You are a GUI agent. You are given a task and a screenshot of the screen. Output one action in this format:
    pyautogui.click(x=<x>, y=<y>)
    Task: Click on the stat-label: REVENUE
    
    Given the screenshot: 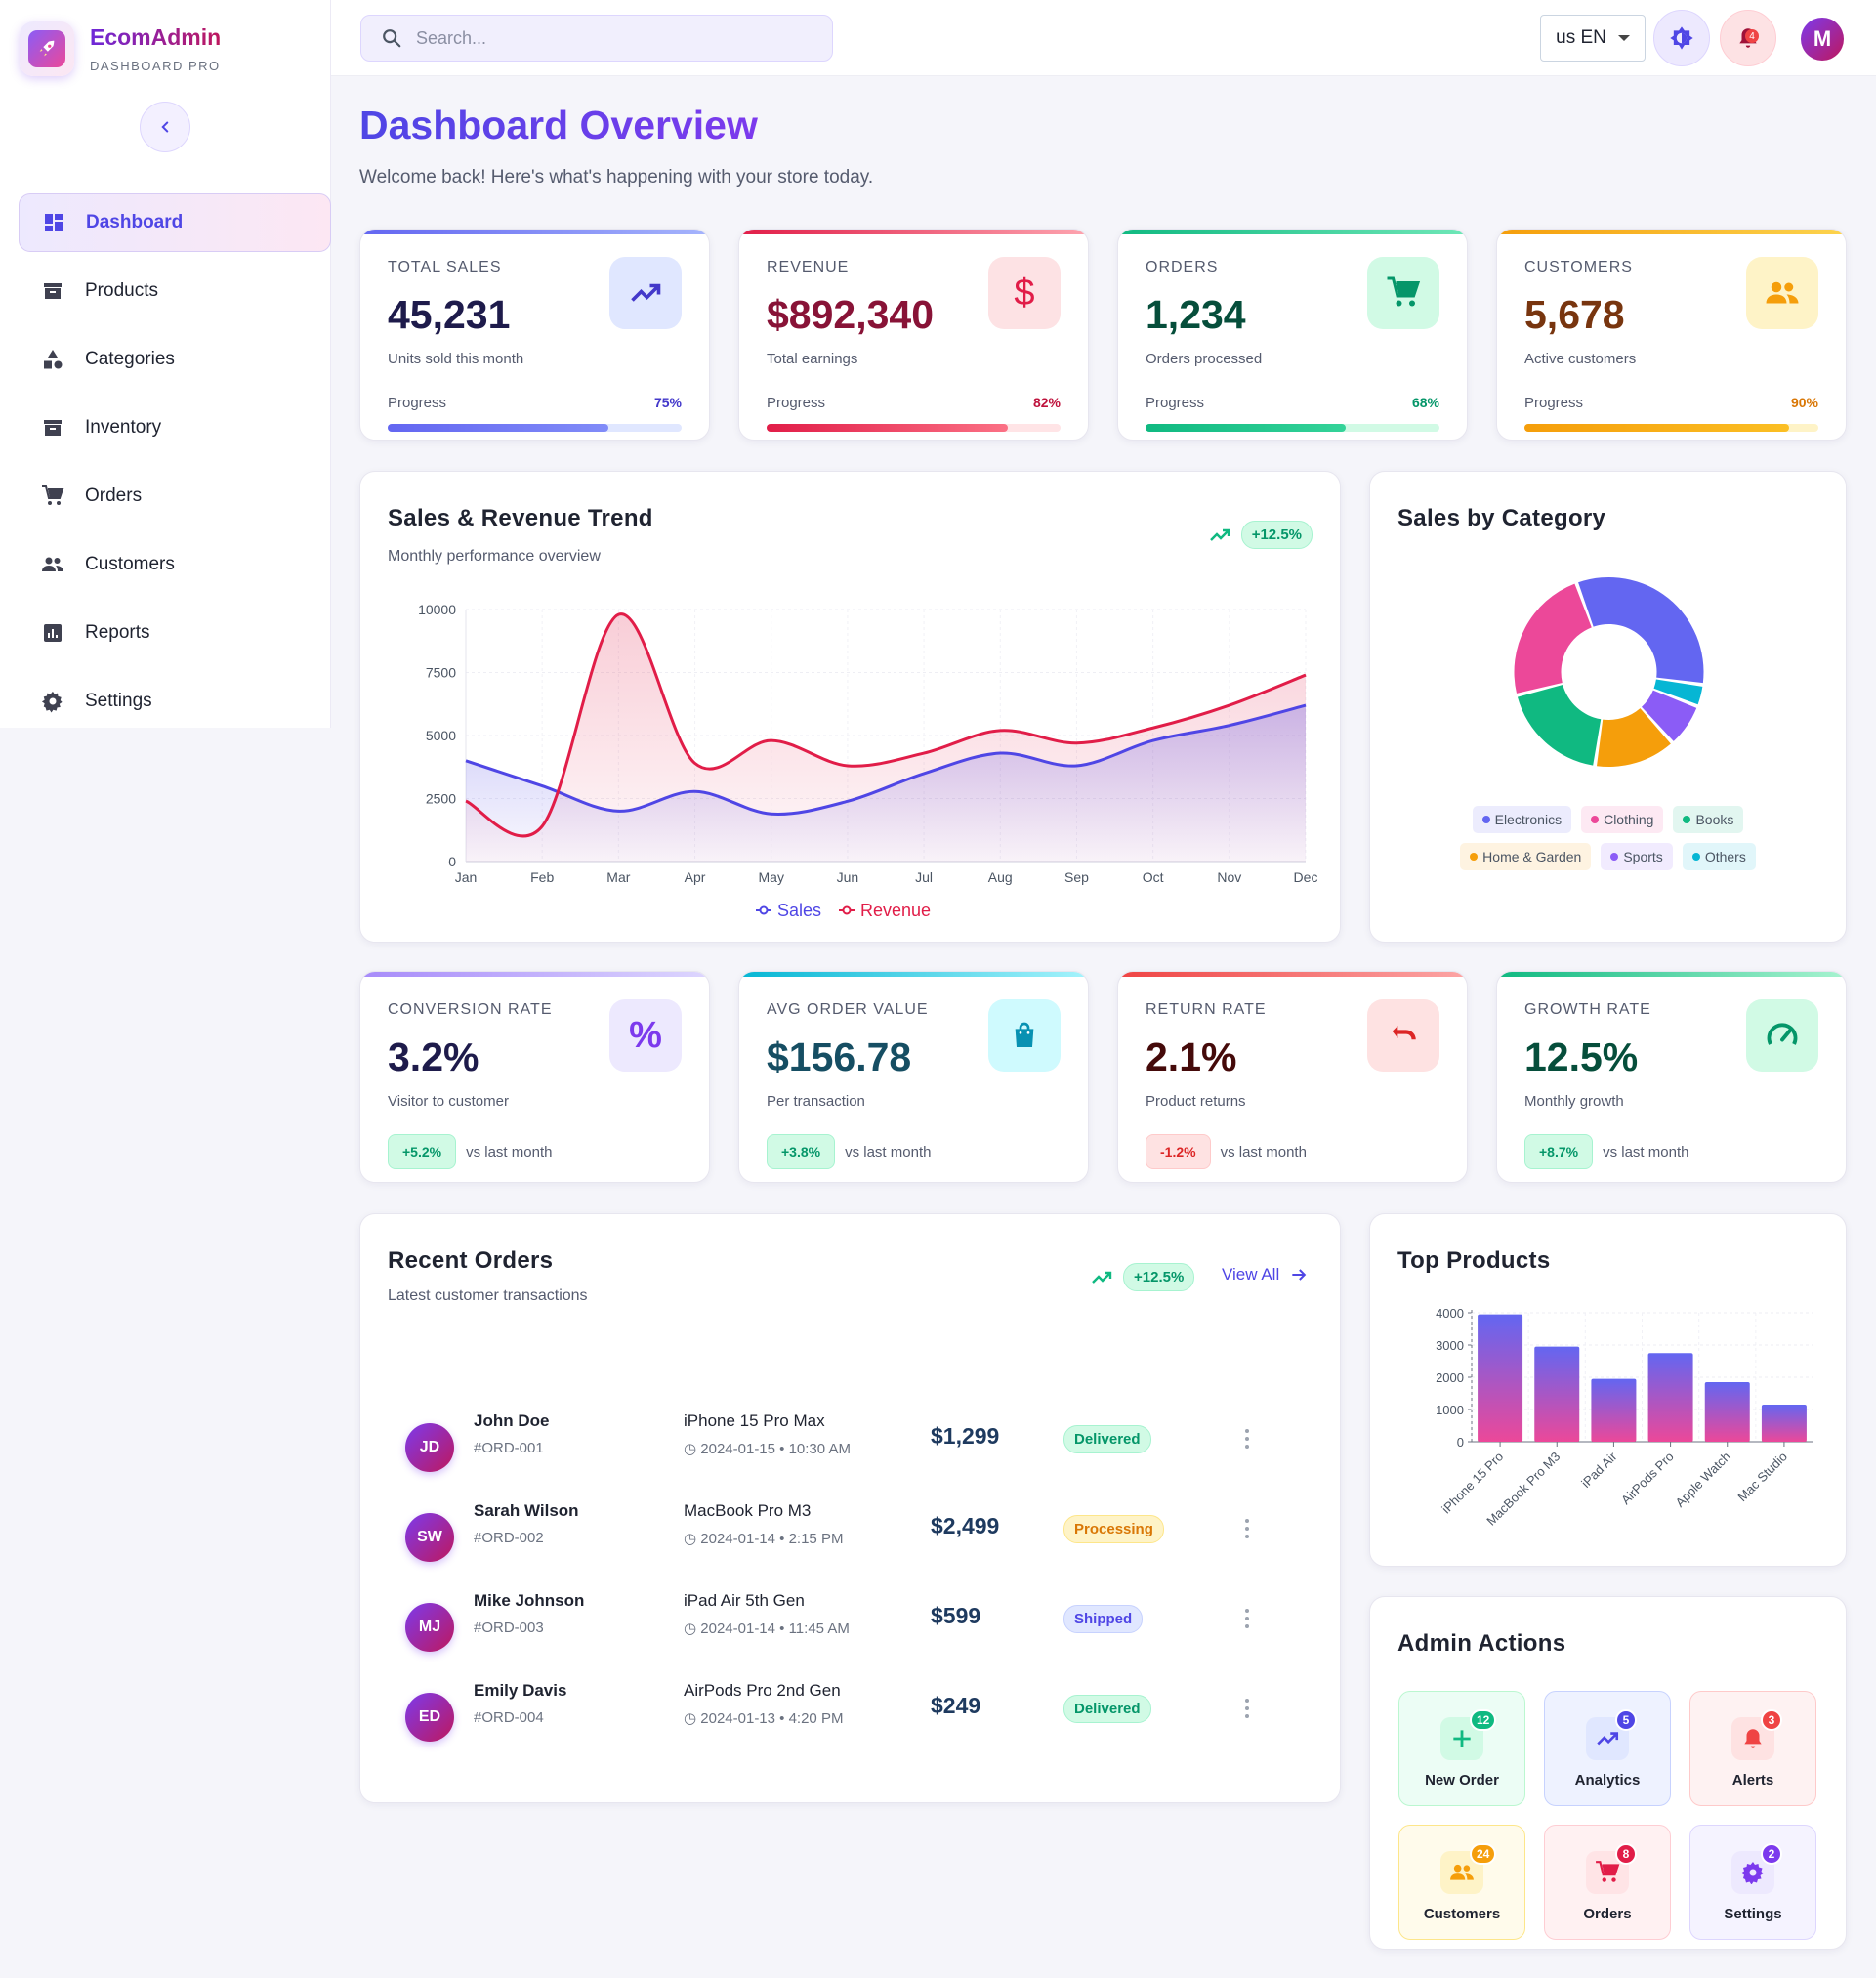 What is the action you would take?
    pyautogui.click(x=808, y=267)
    